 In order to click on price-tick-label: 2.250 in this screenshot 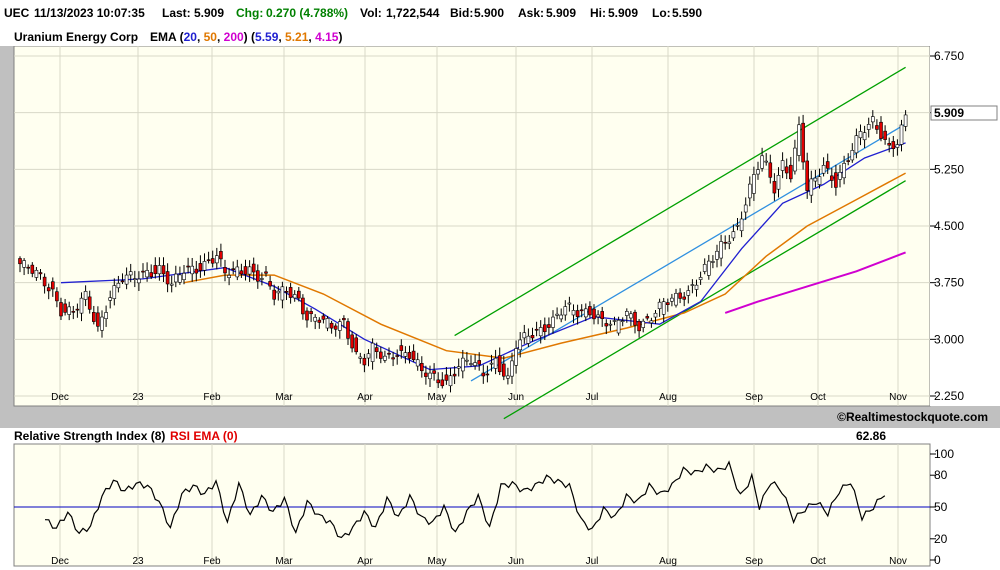, I will do `click(949, 396)`.